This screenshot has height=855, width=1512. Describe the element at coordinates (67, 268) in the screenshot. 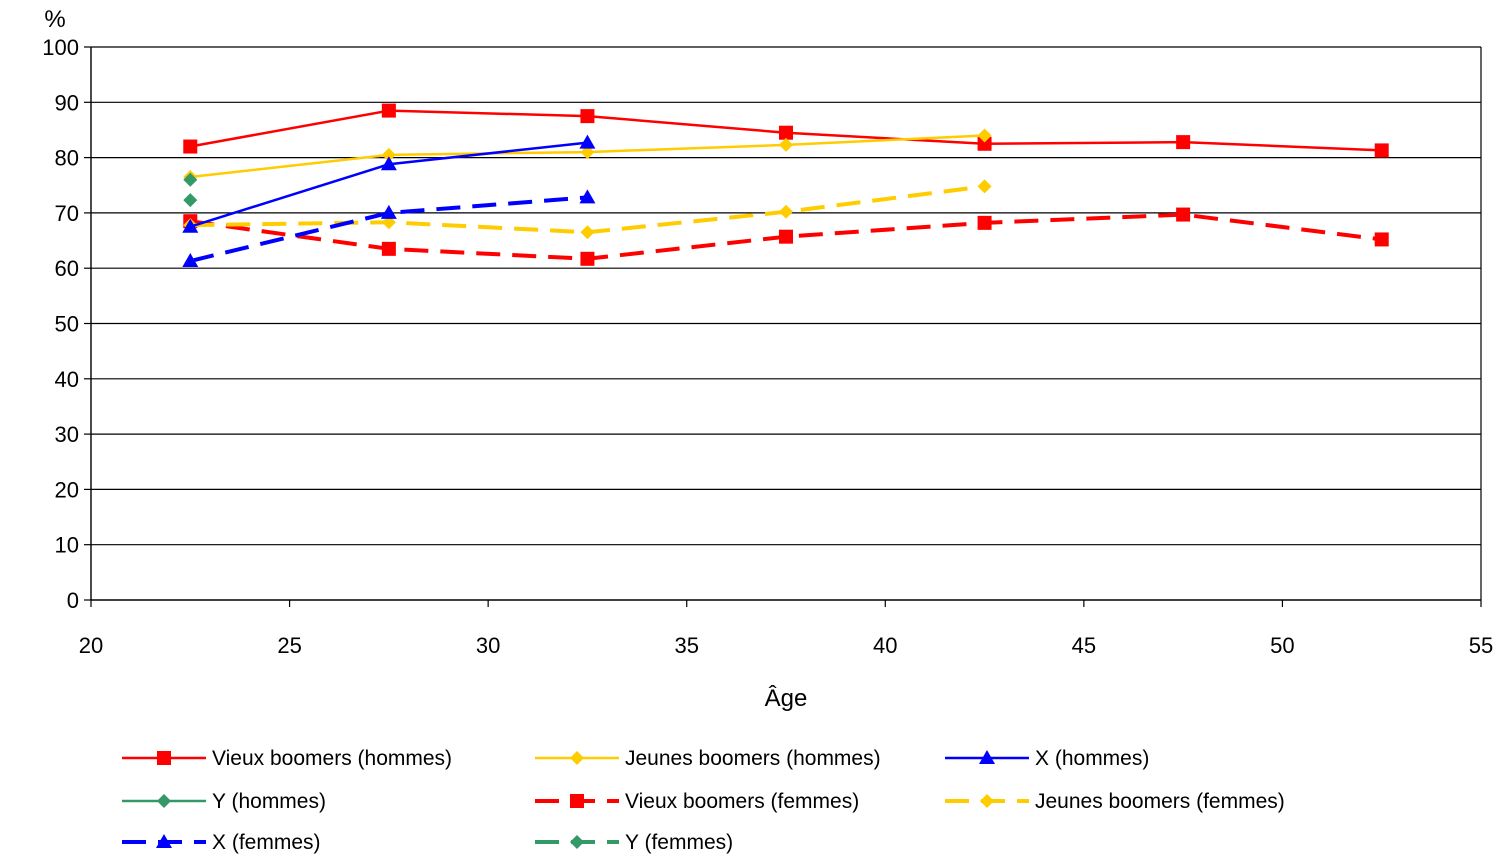

I see `y-tick-label: 60` at that location.